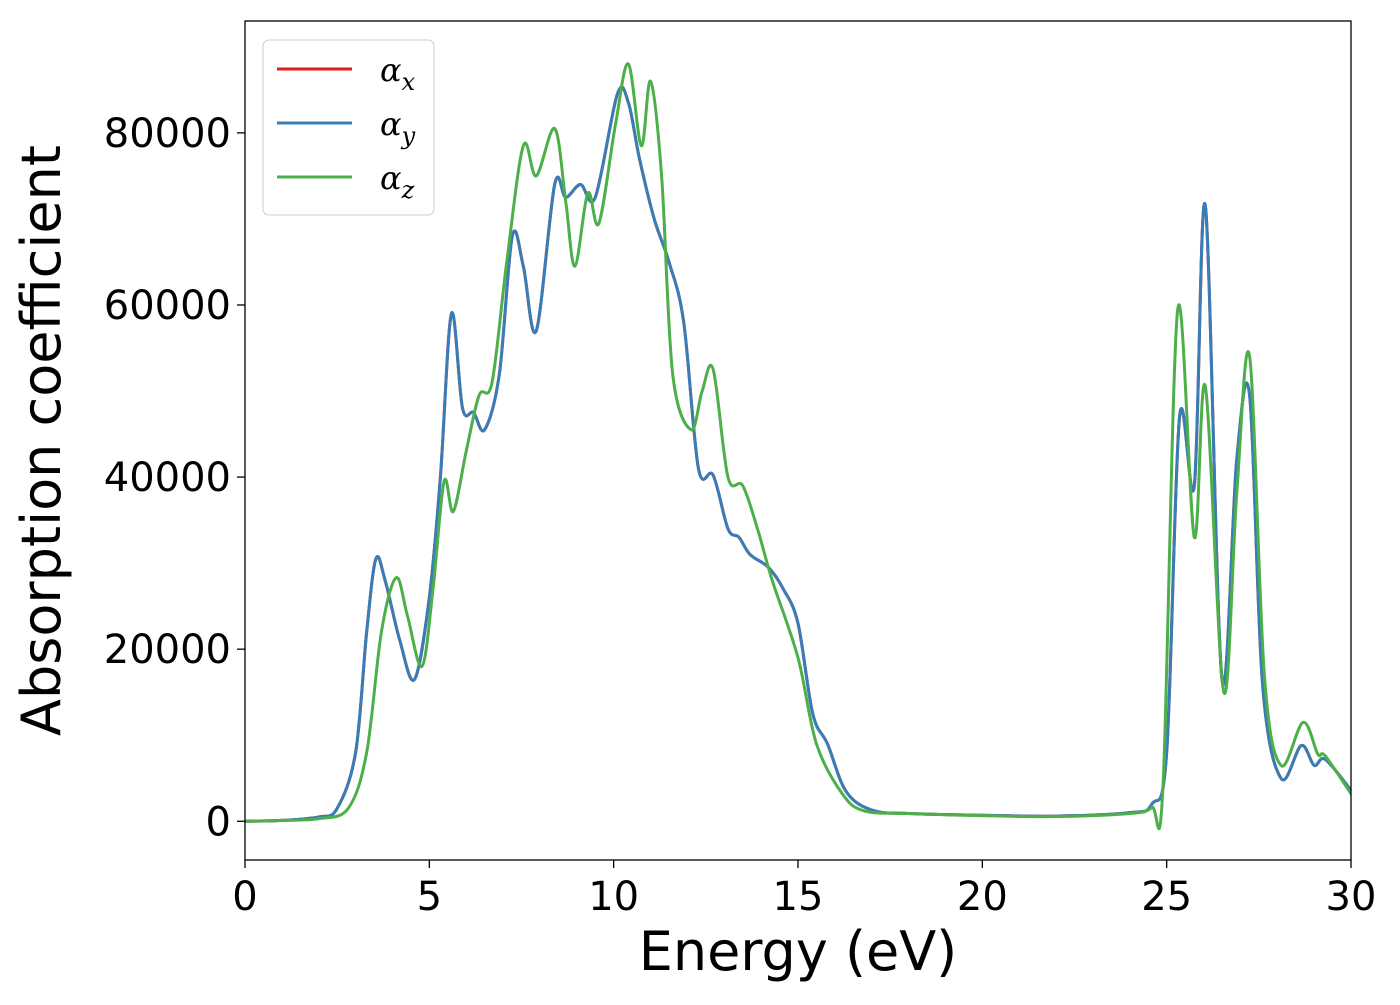 Image resolution: width=1400 pixels, height=1005 pixels. Describe the element at coordinates (798, 897) in the screenshot. I see `x-tick-label: 15` at that location.